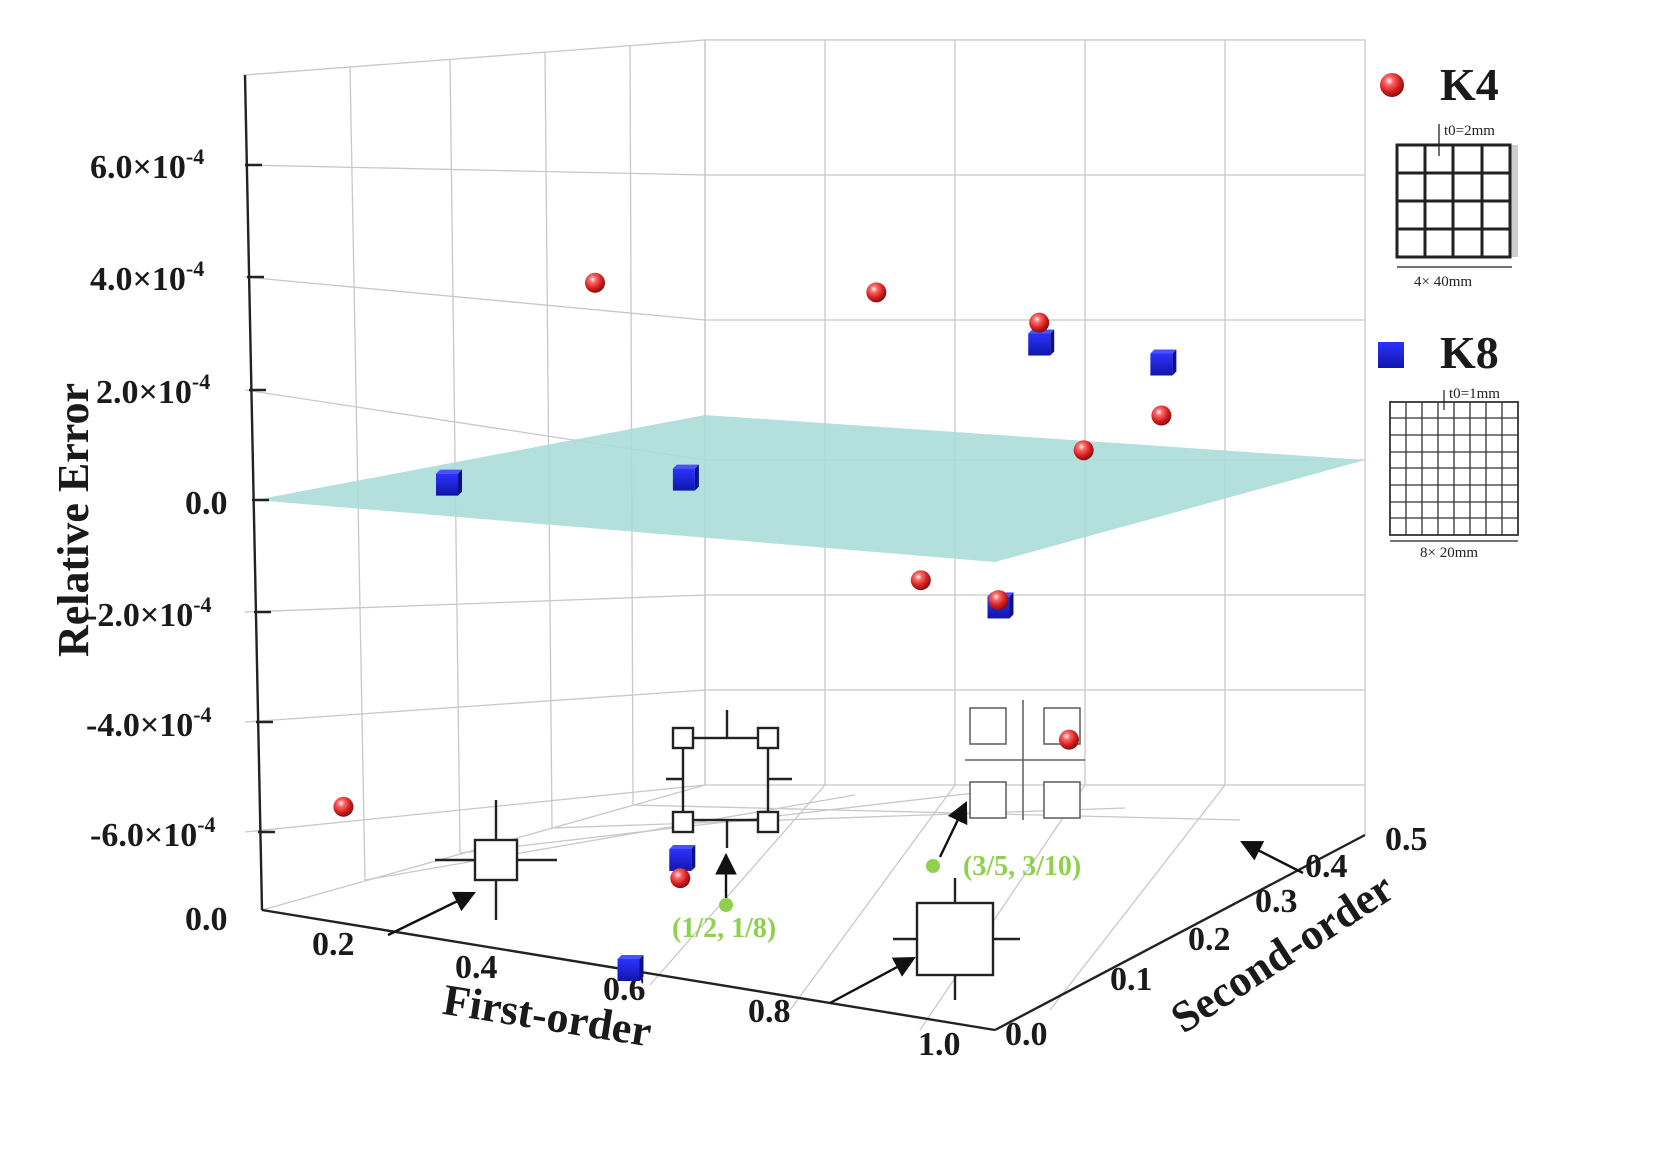 This screenshot has width=1666, height=1157. What do you see at coordinates (724, 928) in the screenshot?
I see `annotation-label: (1/2, 1/8)` at bounding box center [724, 928].